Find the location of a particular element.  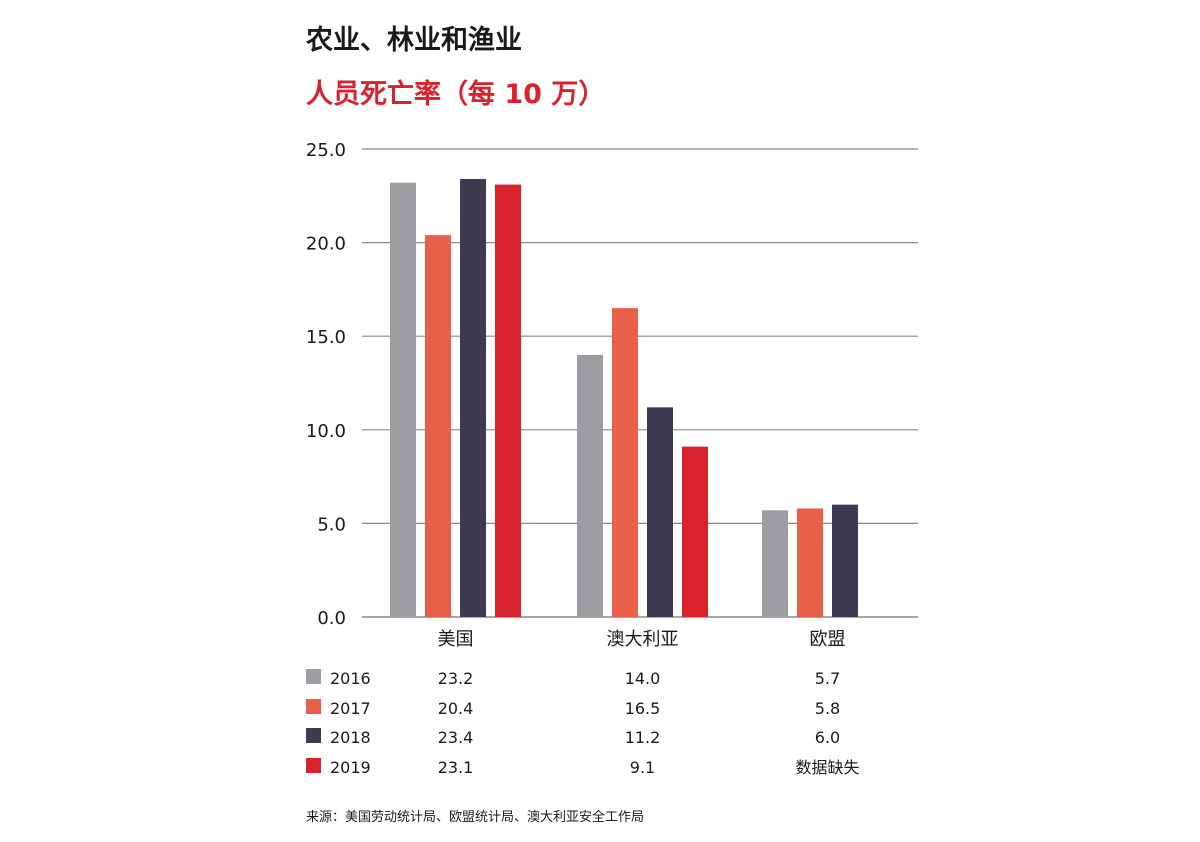

y-tick-label: 5.0 is located at coordinates (331, 524).